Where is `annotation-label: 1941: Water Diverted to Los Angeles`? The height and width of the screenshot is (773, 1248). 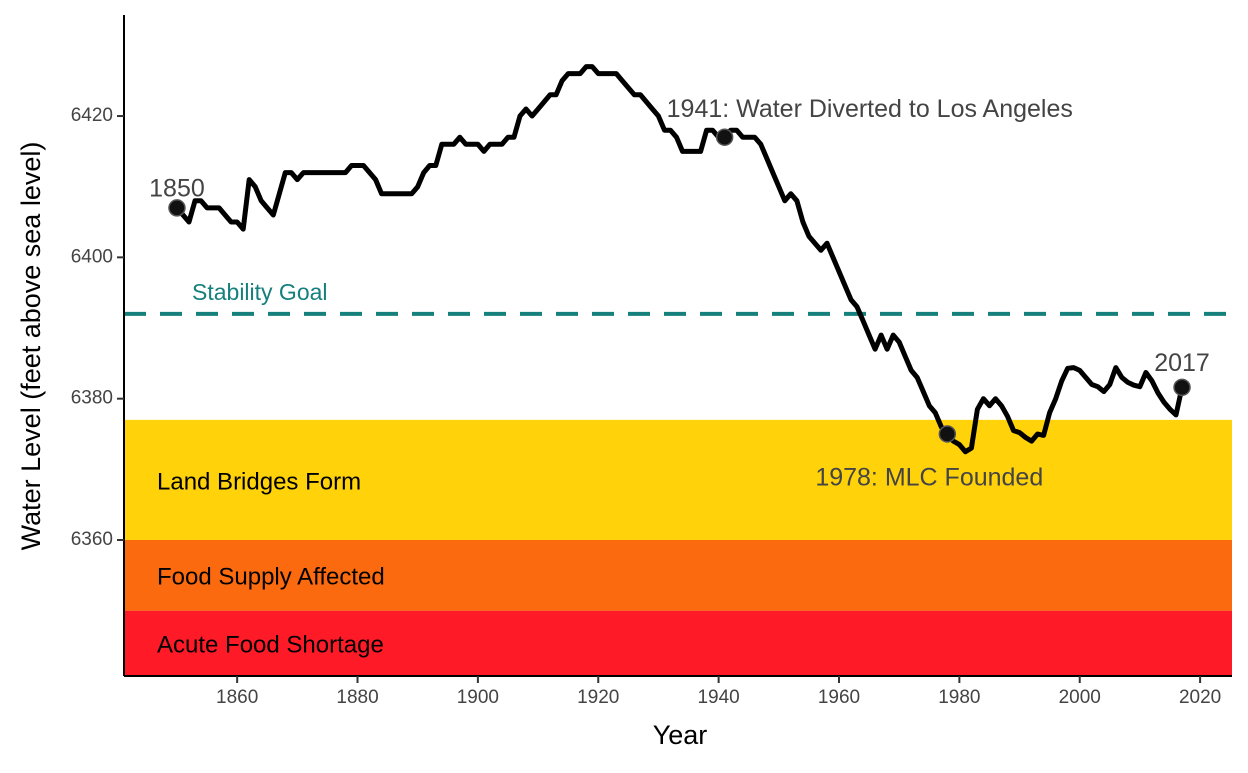 annotation-label: 1941: Water Diverted to Los Angeles is located at coordinates (870, 109).